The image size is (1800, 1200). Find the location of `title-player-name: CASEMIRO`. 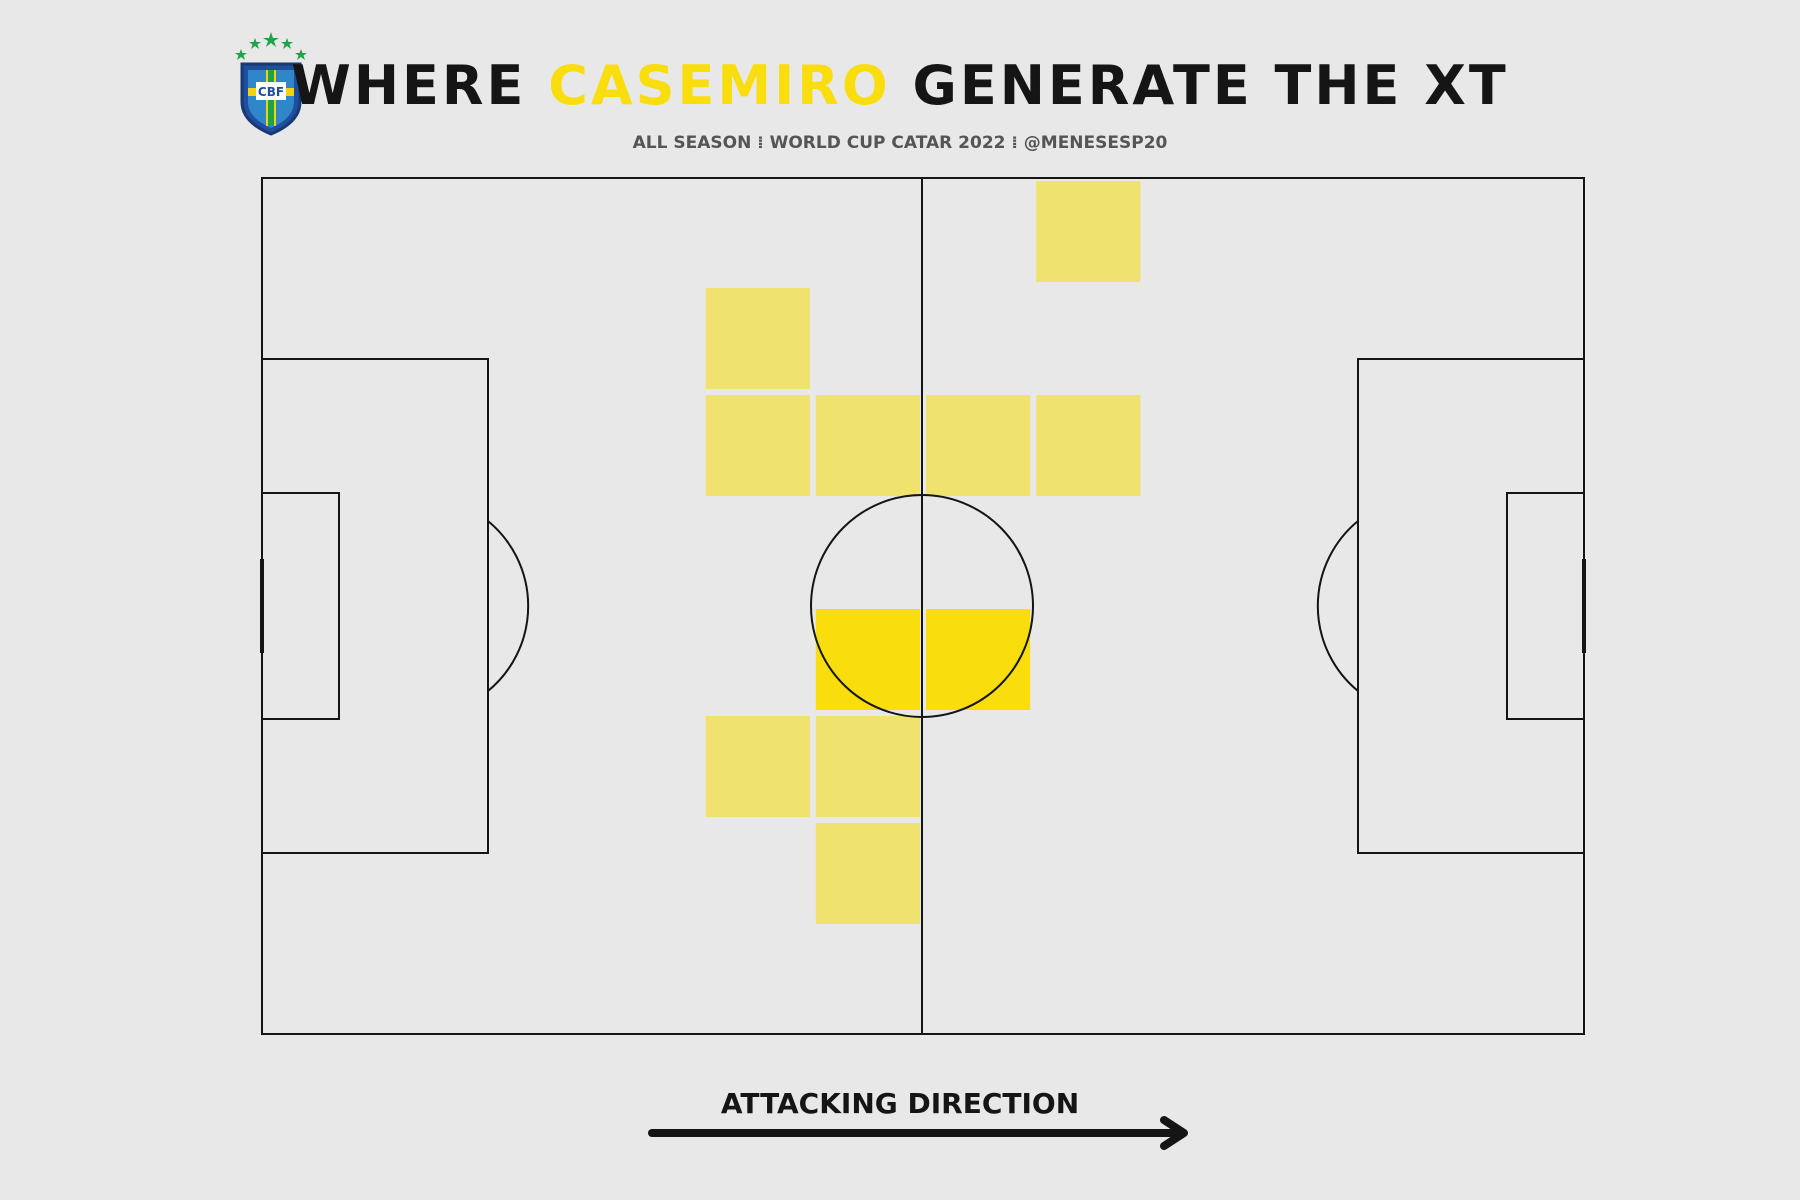

title-player-name: CASEMIRO is located at coordinates (719, 85).